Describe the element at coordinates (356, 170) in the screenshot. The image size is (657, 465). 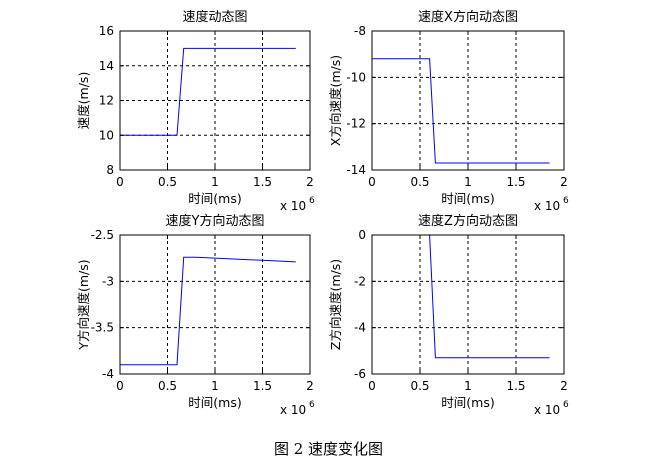
I see `y-tick-label: -14` at that location.